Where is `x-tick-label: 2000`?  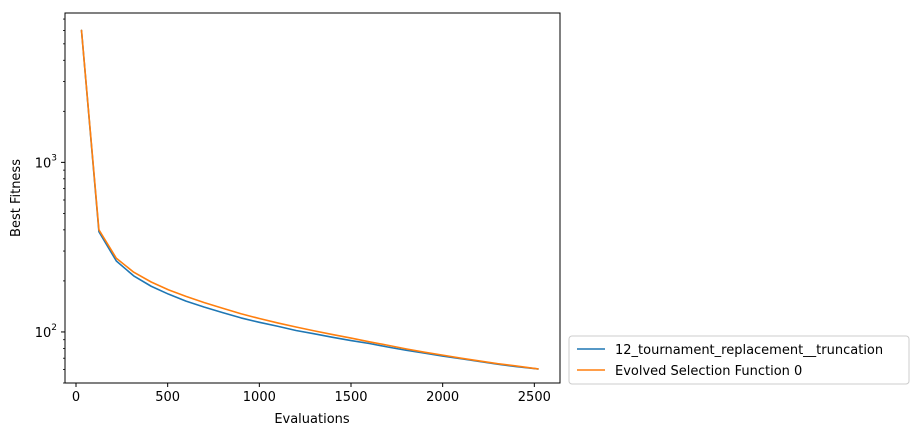
x-tick-label: 2000 is located at coordinates (442, 397).